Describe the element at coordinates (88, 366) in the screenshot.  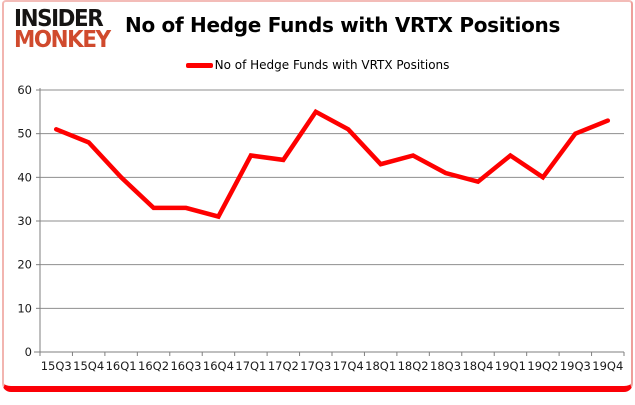
I see `x-axis-label: 15Q4` at that location.